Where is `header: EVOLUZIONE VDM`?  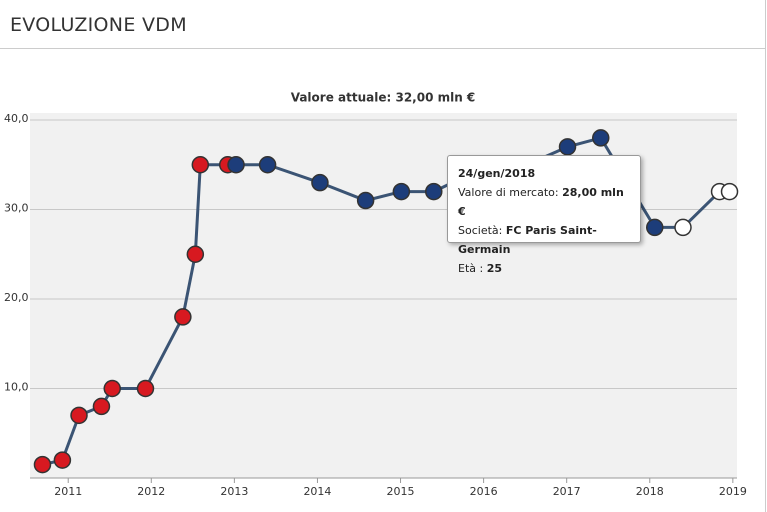 header: EVOLUZIONE VDM is located at coordinates (383, 24).